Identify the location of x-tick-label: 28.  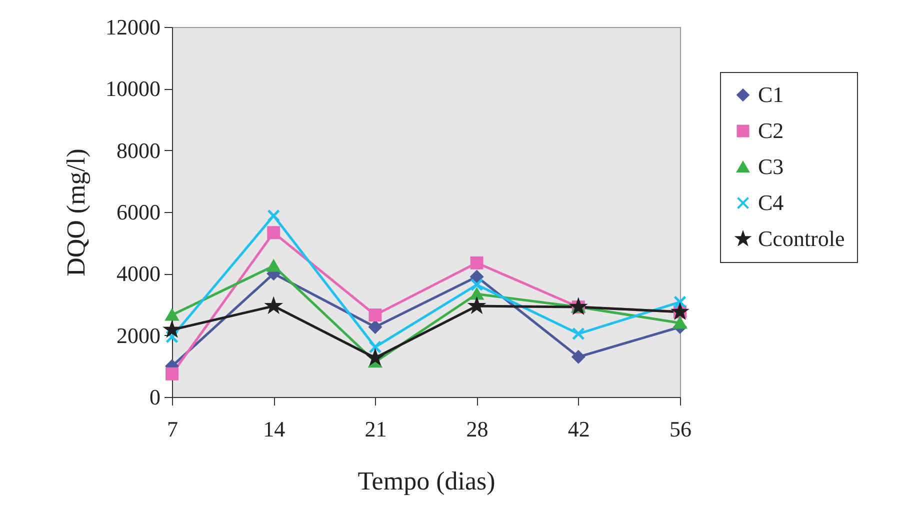
(477, 429).